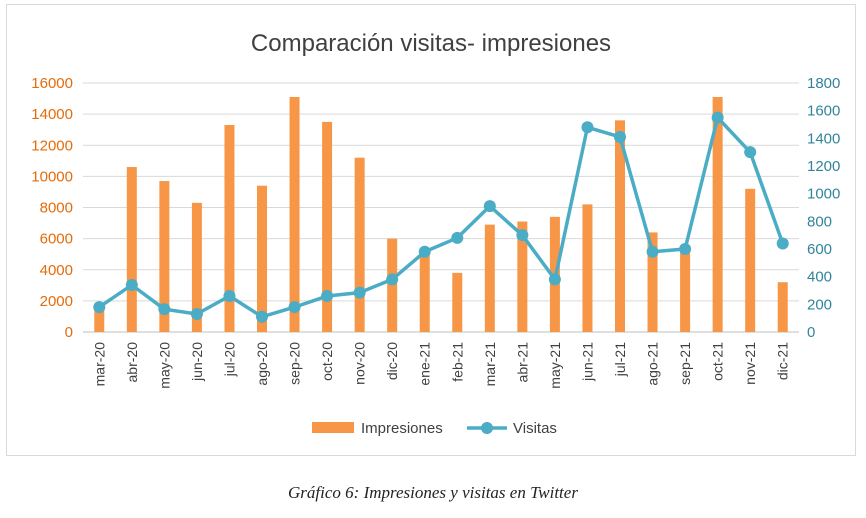  I want to click on y-right-tick-label: 200, so click(819, 304).